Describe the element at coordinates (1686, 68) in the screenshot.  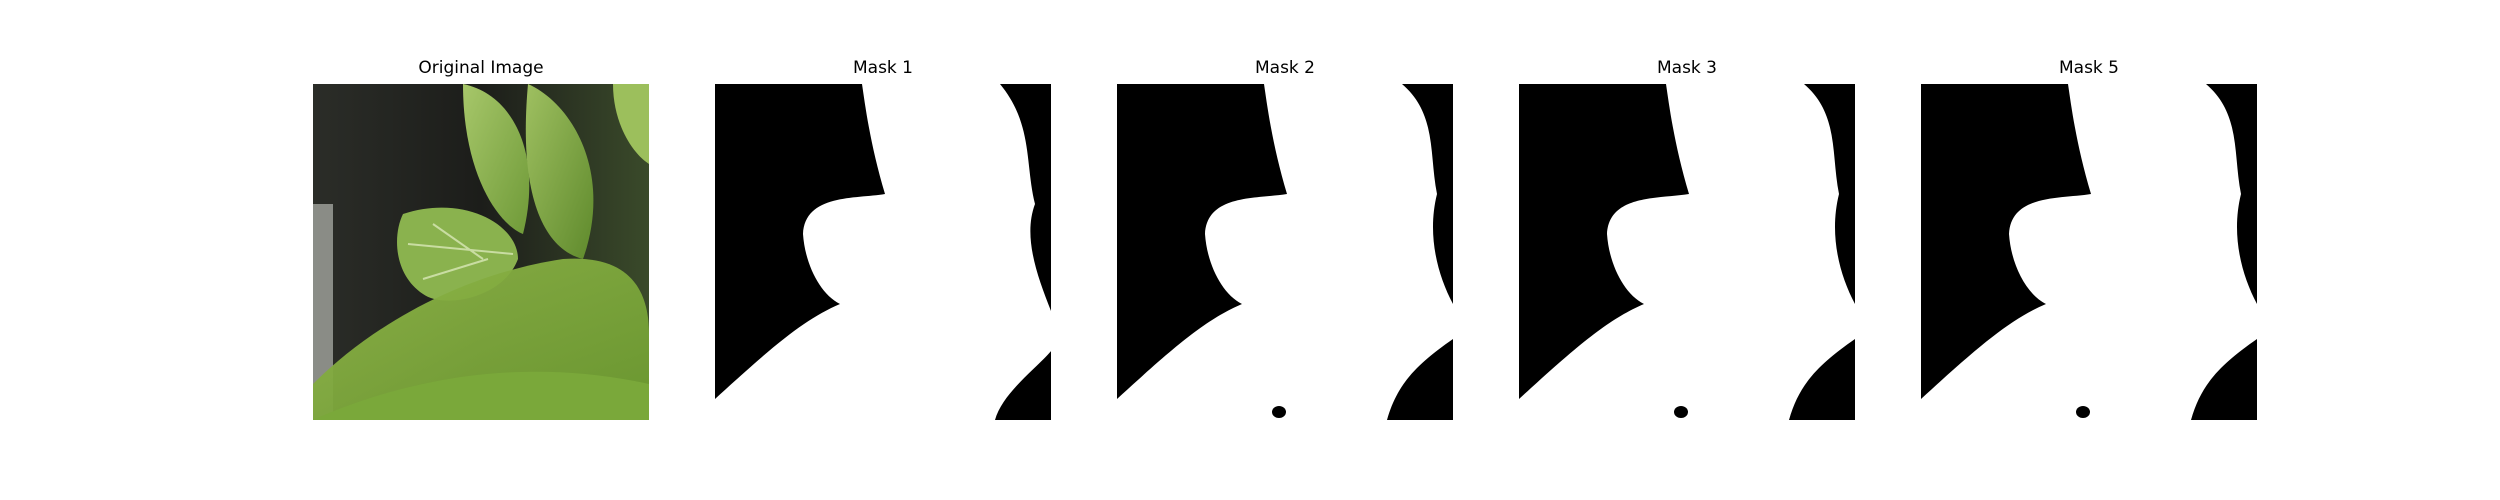
I see `panel-title-mask-3: Mask 3` at that location.